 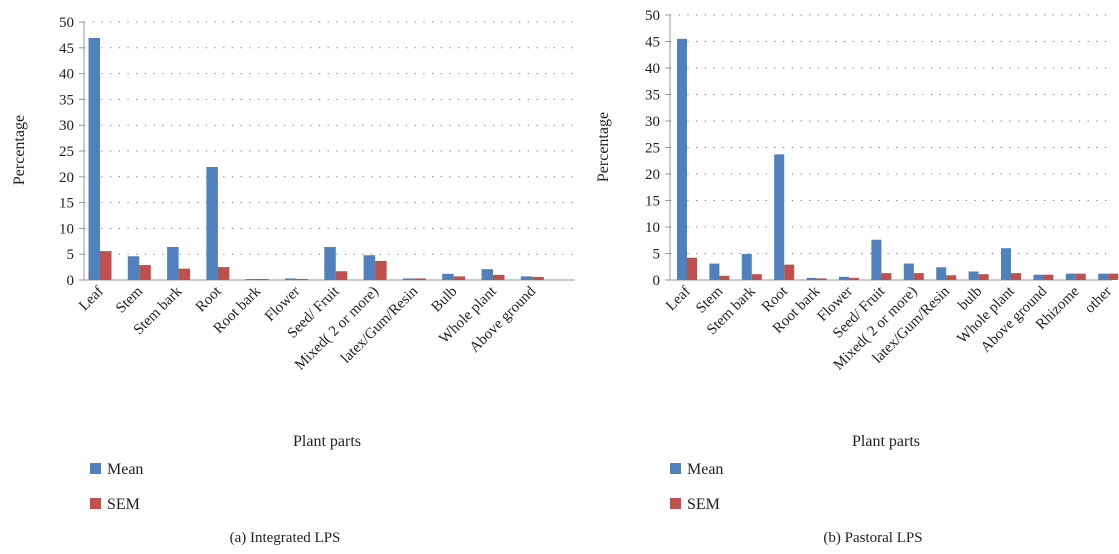 I want to click on x-category-label: other, so click(x=1098, y=300).